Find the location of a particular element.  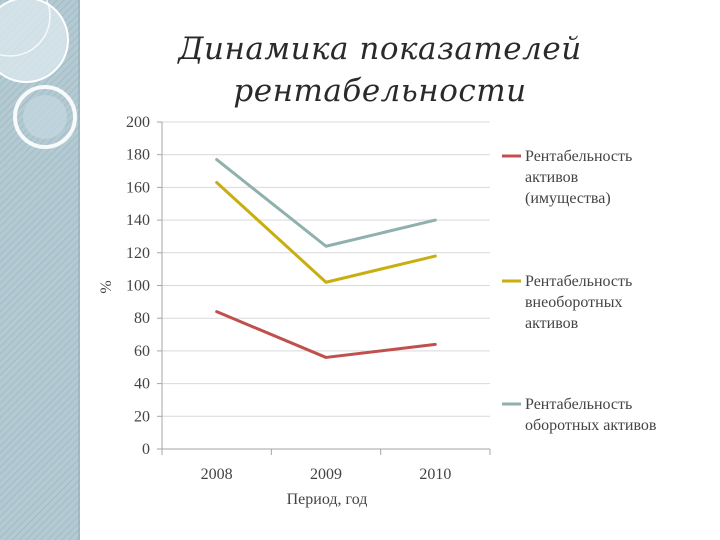

sidebar-decoration is located at coordinates (40, 270).